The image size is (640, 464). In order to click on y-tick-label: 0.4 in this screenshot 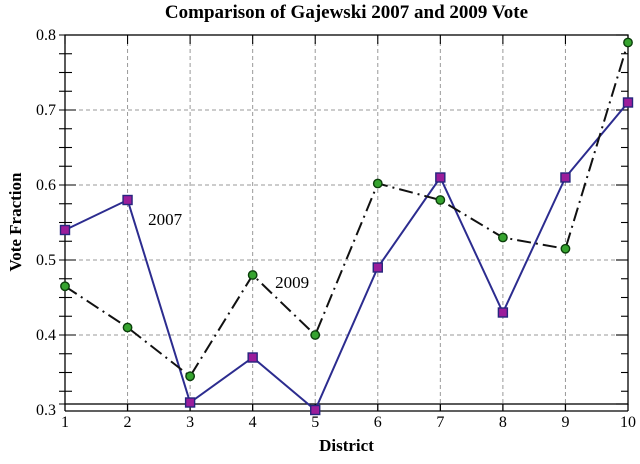, I will do `click(46, 335)`.